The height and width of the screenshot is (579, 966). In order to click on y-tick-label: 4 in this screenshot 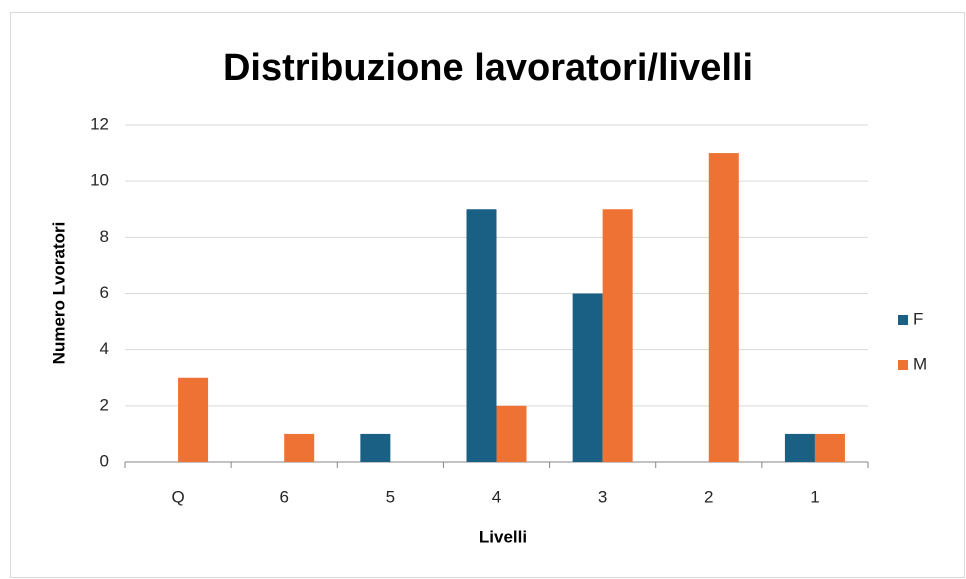, I will do `click(104, 348)`.